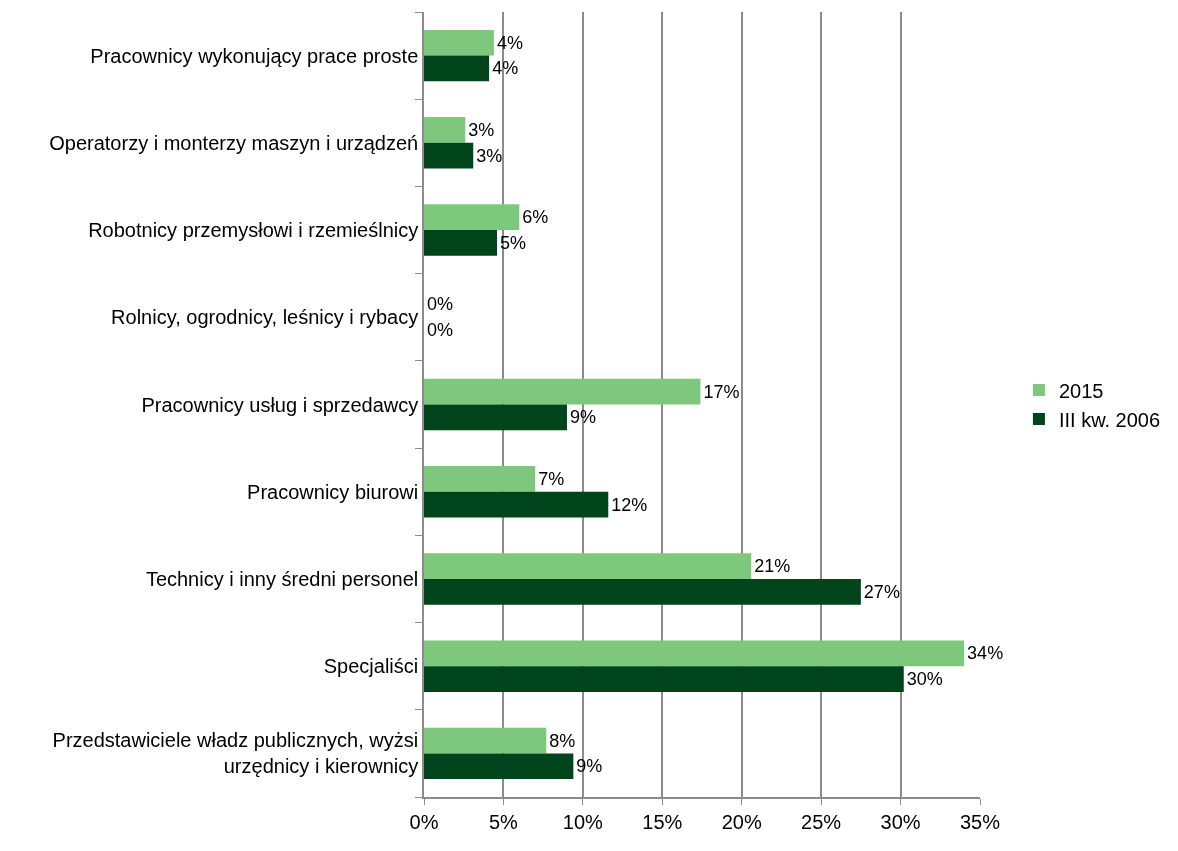 This screenshot has height=851, width=1178. Describe the element at coordinates (985, 653) in the screenshot. I see `data-label: 34%` at that location.